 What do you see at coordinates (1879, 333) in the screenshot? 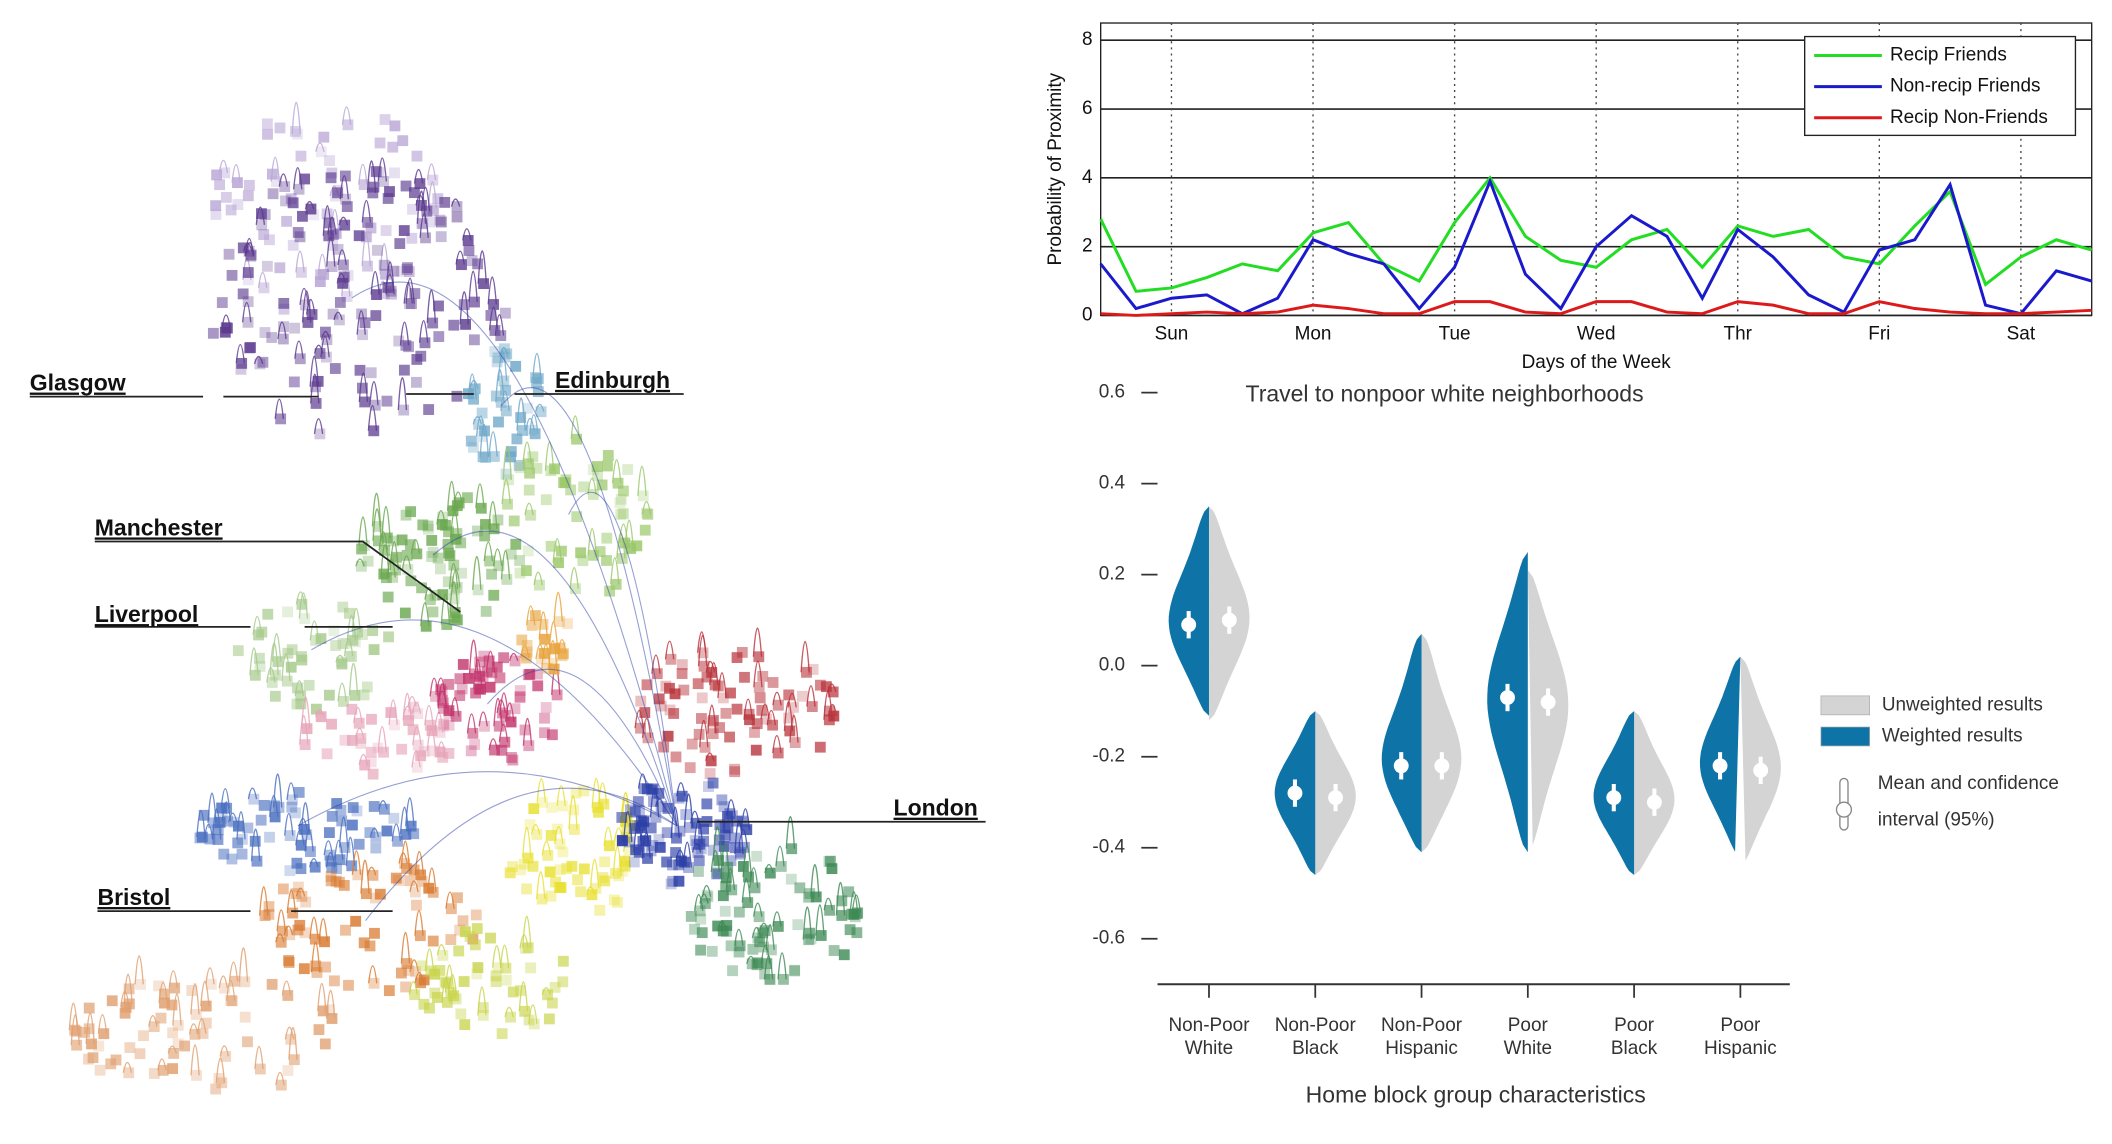
I see `x-tick-label: Fri` at bounding box center [1879, 333].